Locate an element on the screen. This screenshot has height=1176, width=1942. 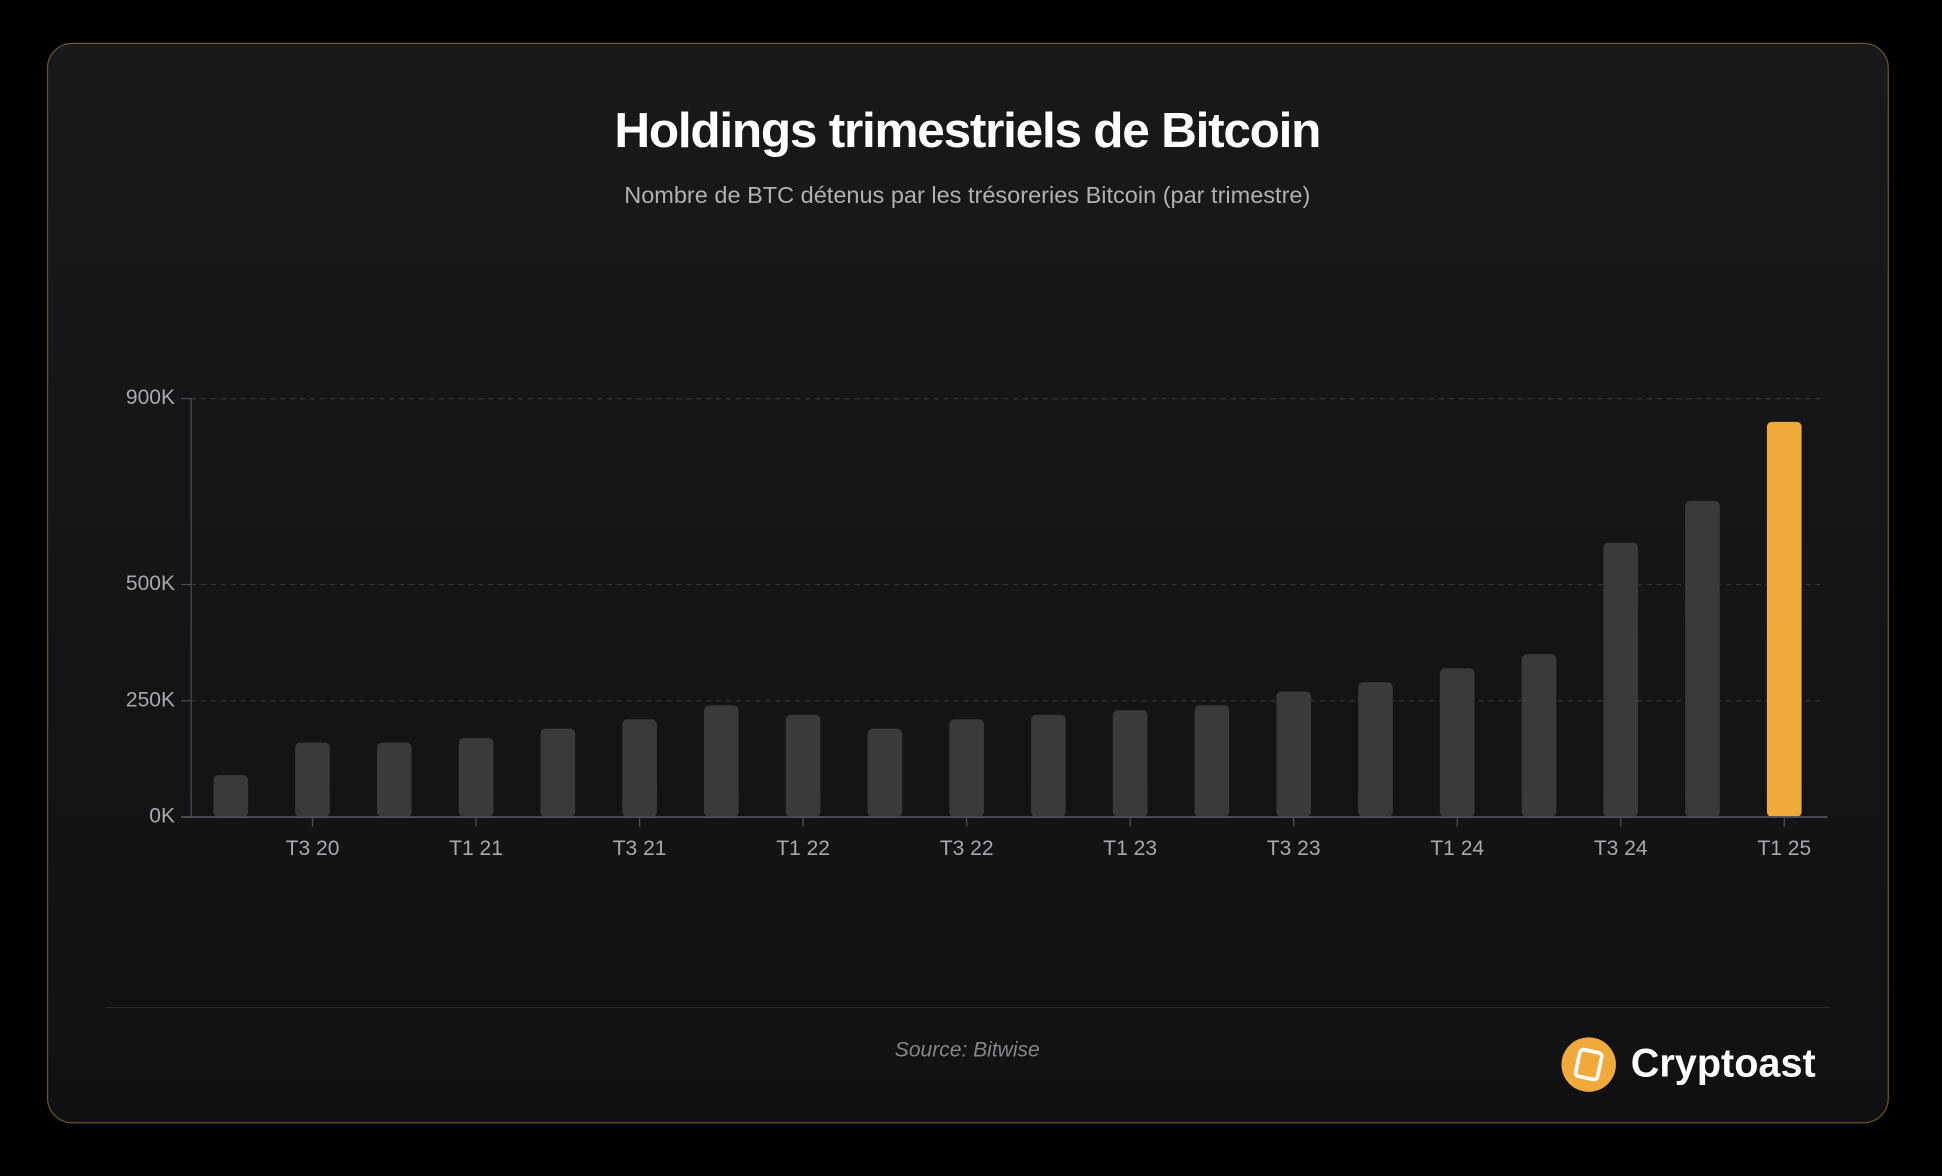
x-tick-label: T3 22 is located at coordinates (967, 848).